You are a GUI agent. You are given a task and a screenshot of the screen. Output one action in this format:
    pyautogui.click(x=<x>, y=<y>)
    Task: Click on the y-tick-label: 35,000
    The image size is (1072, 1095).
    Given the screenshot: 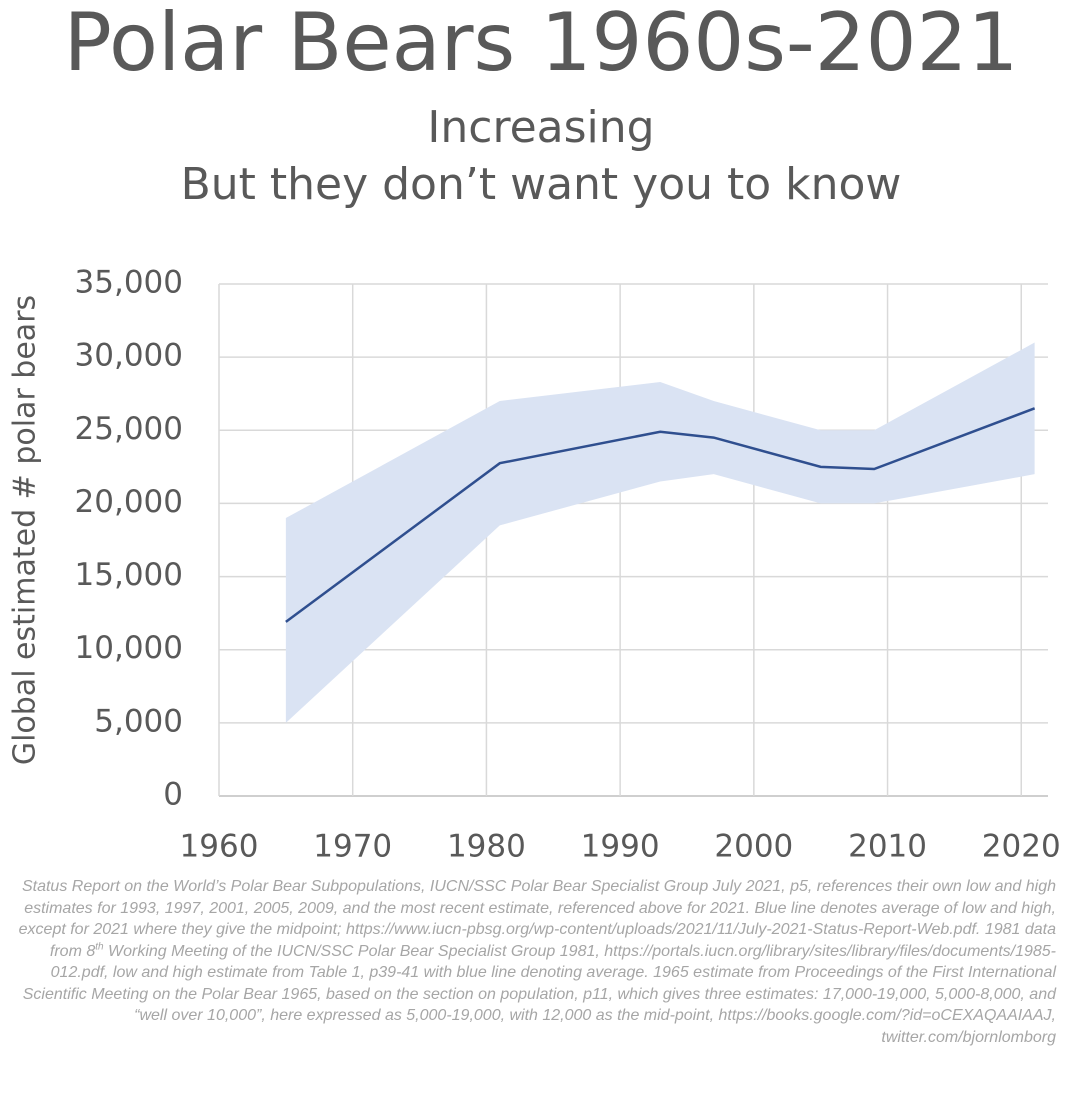 What is the action you would take?
    pyautogui.click(x=129, y=283)
    